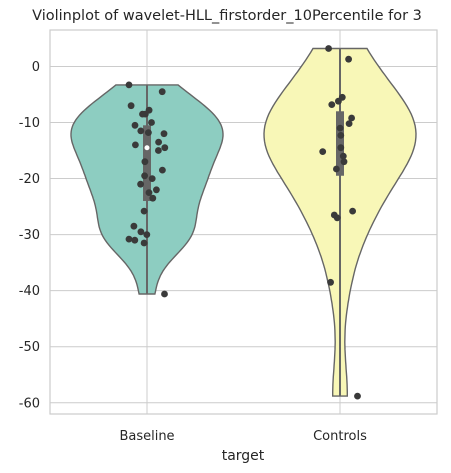 Image resolution: width=451 pixels, height=473 pixels. I want to click on y-tick-label: 0, so click(36, 67).